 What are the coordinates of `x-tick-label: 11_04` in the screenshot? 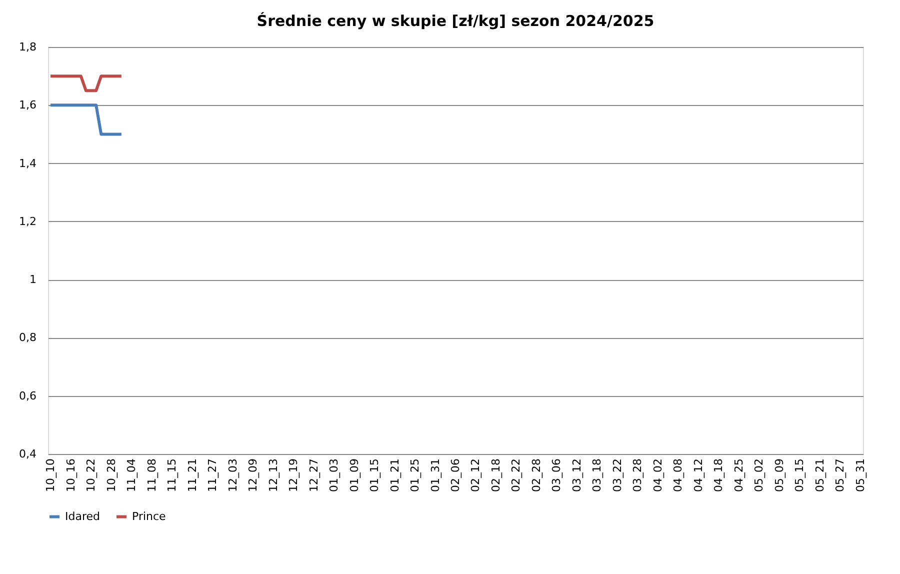 It's located at (131, 475).